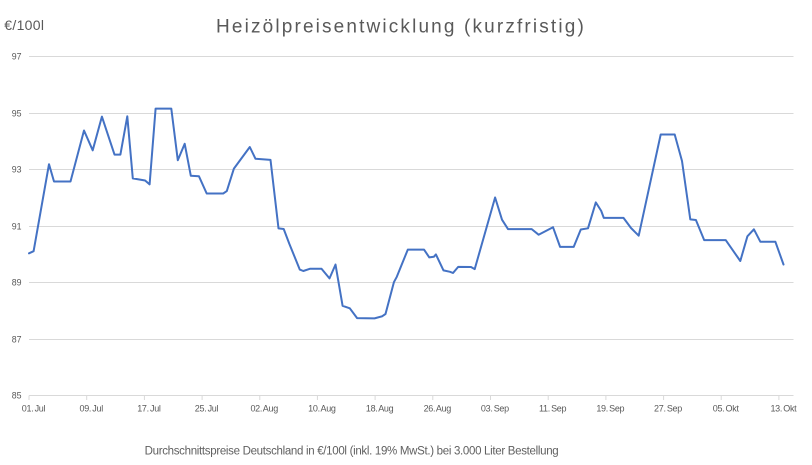 The height and width of the screenshot is (465, 812). What do you see at coordinates (495, 409) in the screenshot?
I see `svg-text: 03. Sep` at bounding box center [495, 409].